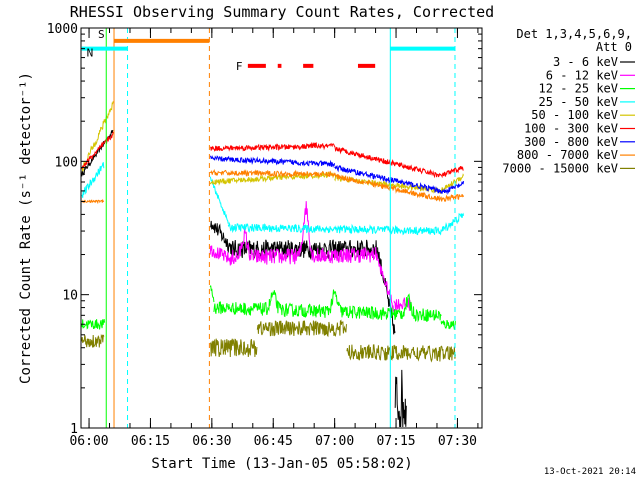 Image resolution: width=640 pixels, height=480 pixels. What do you see at coordinates (101, 34) in the screenshot?
I see `state-bar-label: S` at bounding box center [101, 34].